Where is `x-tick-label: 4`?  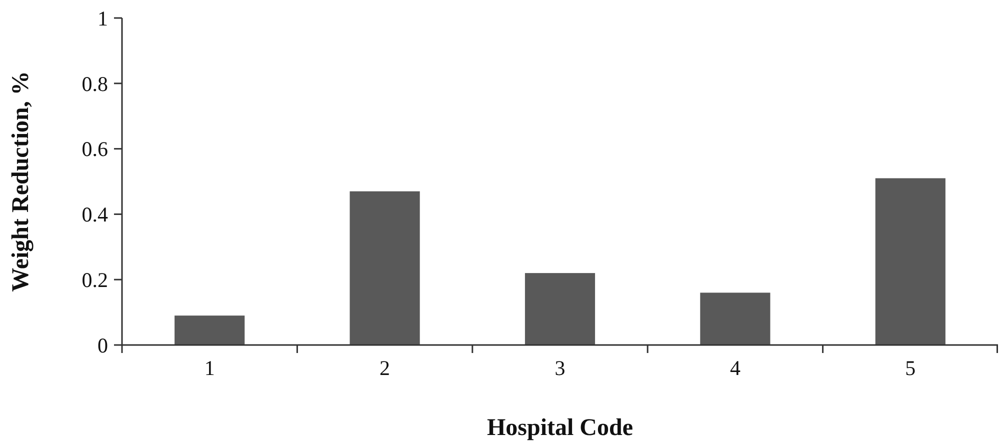 x-tick-label: 4 is located at coordinates (735, 368).